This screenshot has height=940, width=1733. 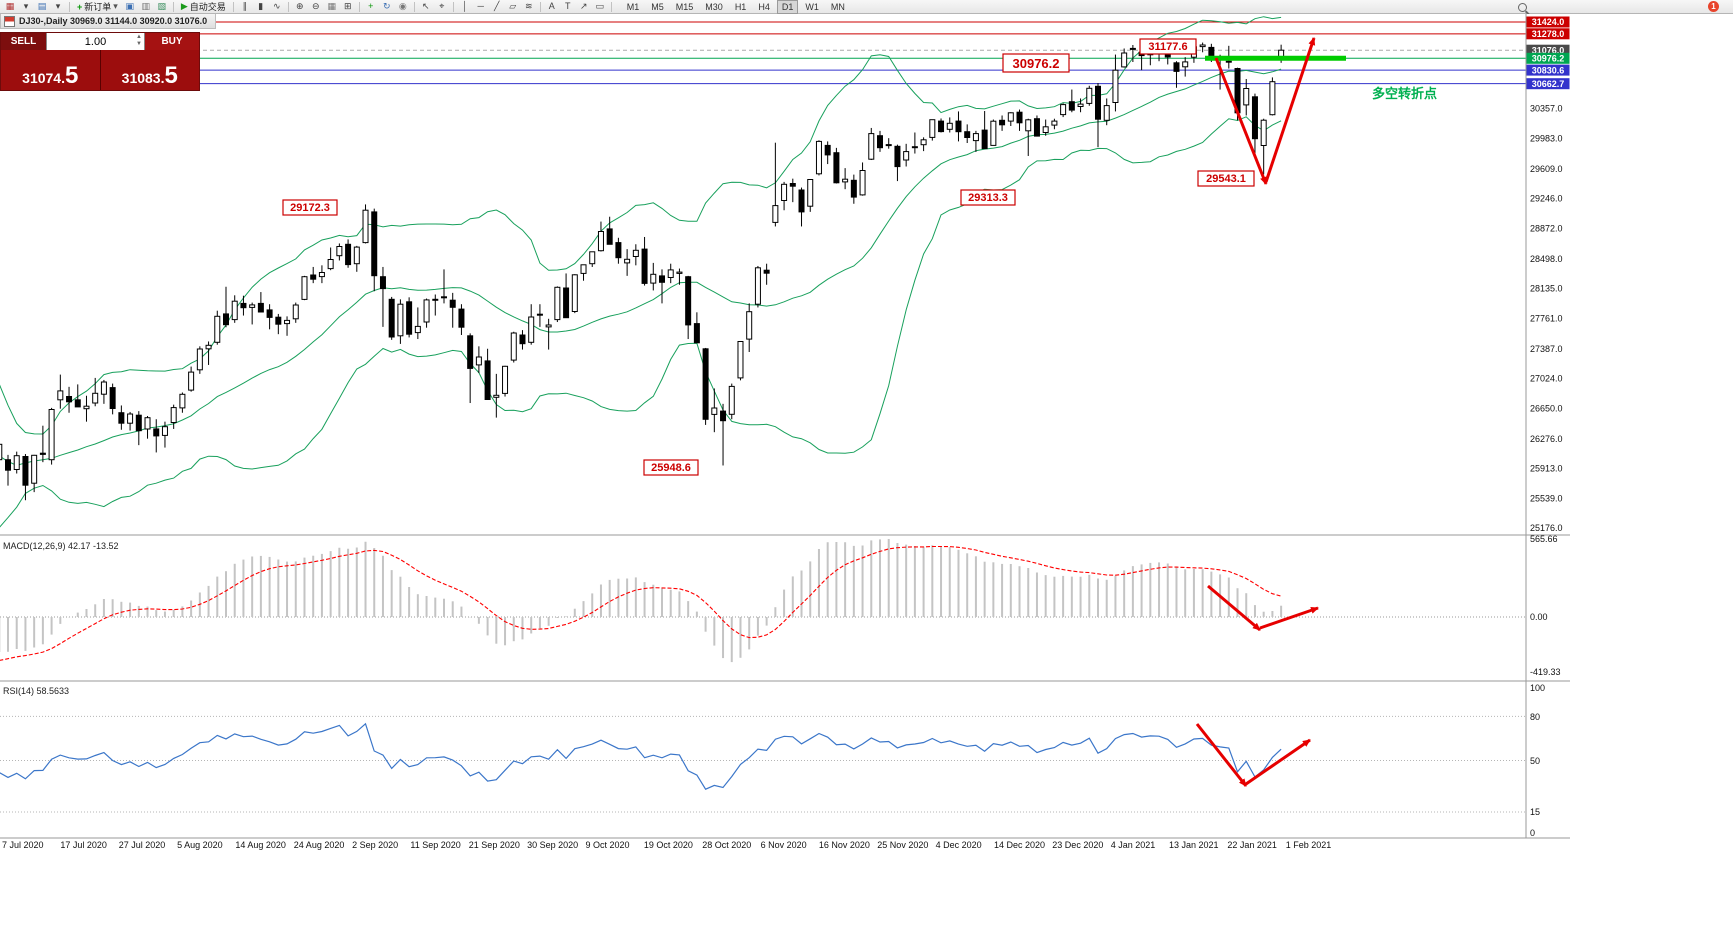 What do you see at coordinates (599, 6) in the screenshot?
I see `shapes-icon: ▭` at bounding box center [599, 6].